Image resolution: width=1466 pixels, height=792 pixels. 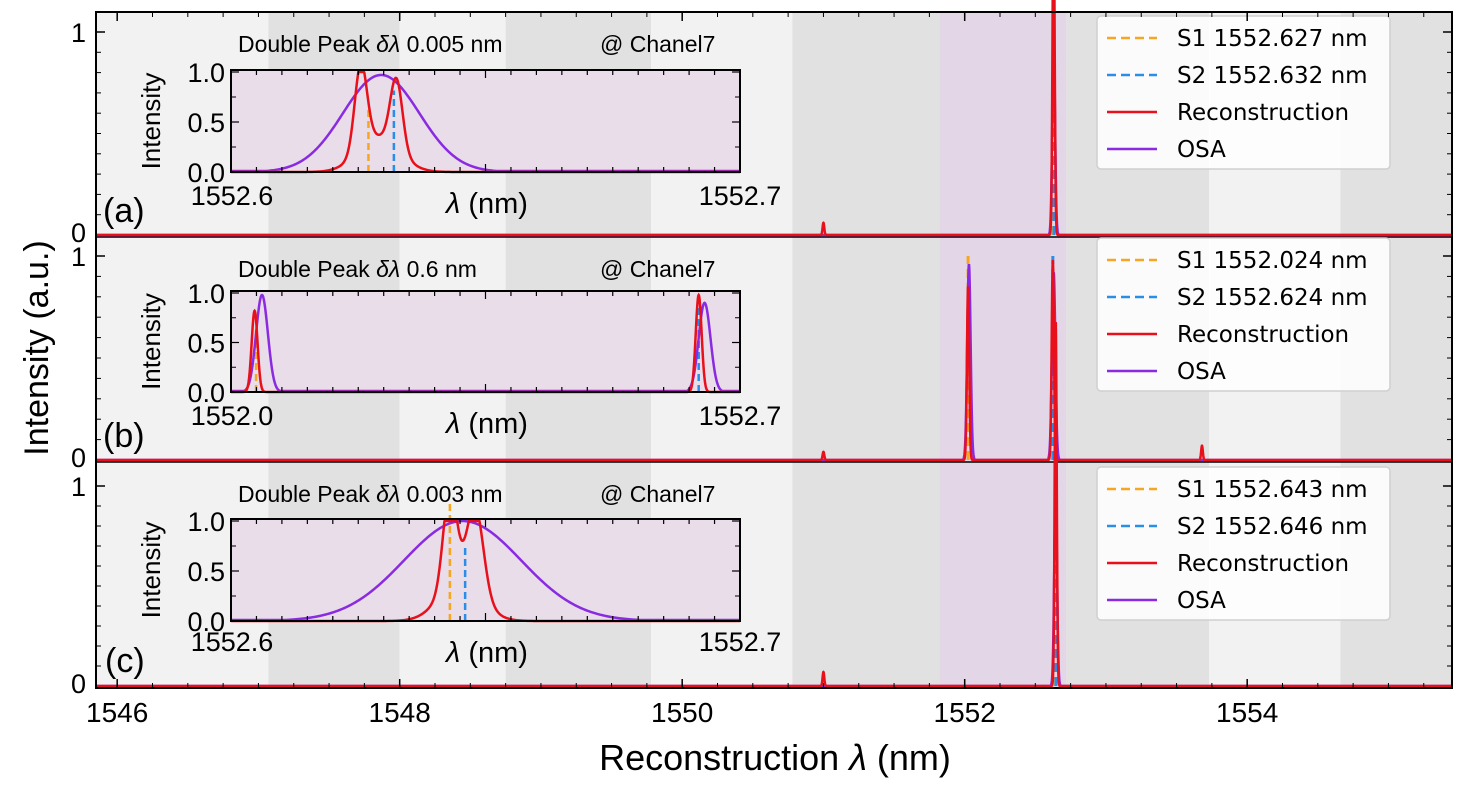 What do you see at coordinates (1272, 527) in the screenshot?
I see `legend-entry: S2 1552.646 nm` at bounding box center [1272, 527].